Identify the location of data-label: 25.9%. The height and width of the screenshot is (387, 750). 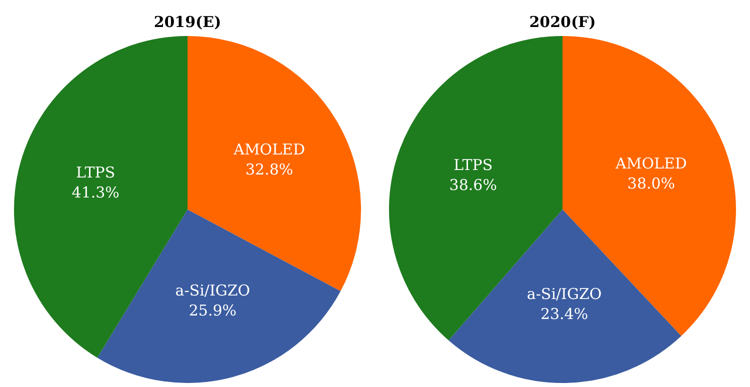
(212, 310).